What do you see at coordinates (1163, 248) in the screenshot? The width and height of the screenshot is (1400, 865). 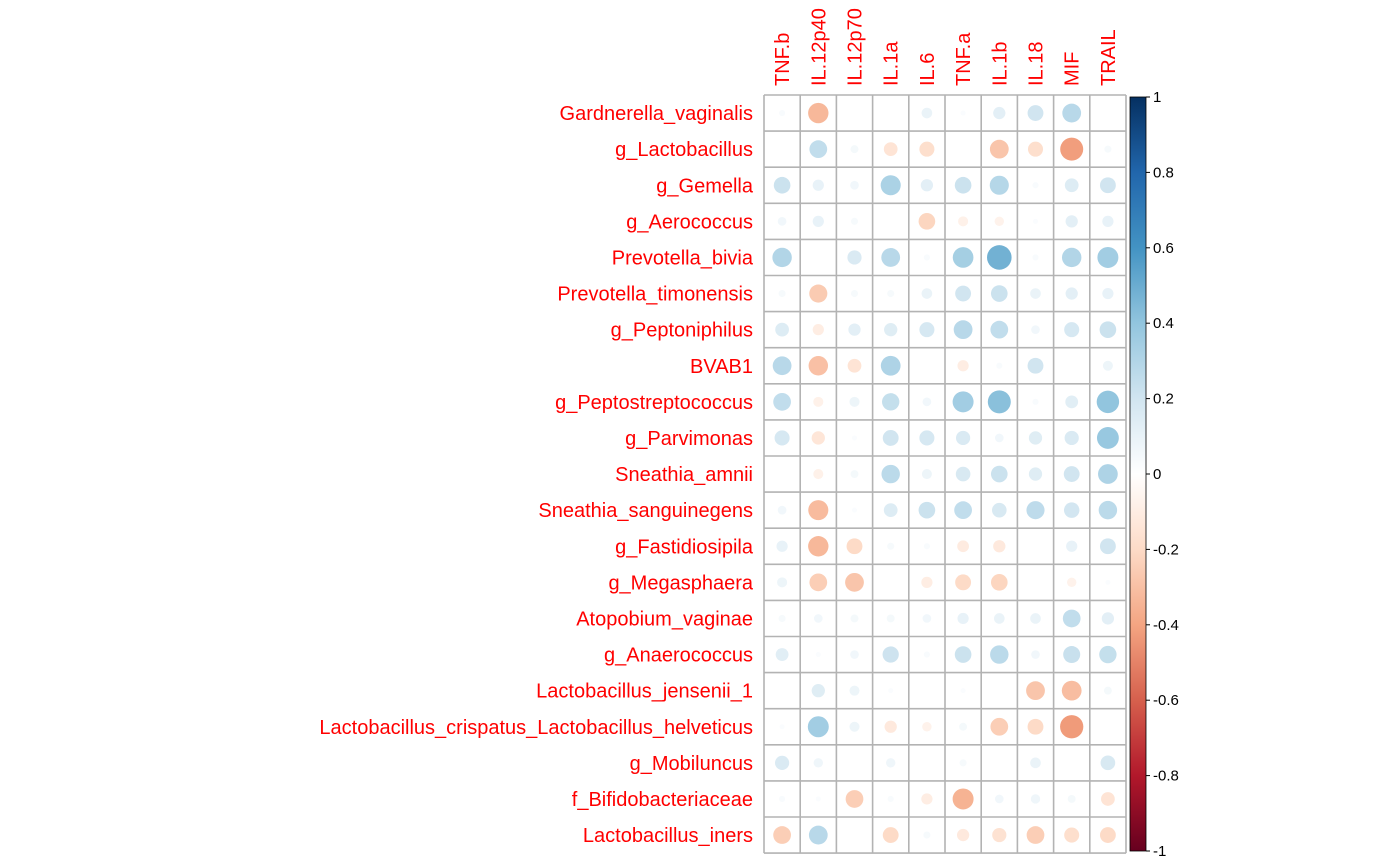 I see `colorbar-tick-label: 0.6` at bounding box center [1163, 248].